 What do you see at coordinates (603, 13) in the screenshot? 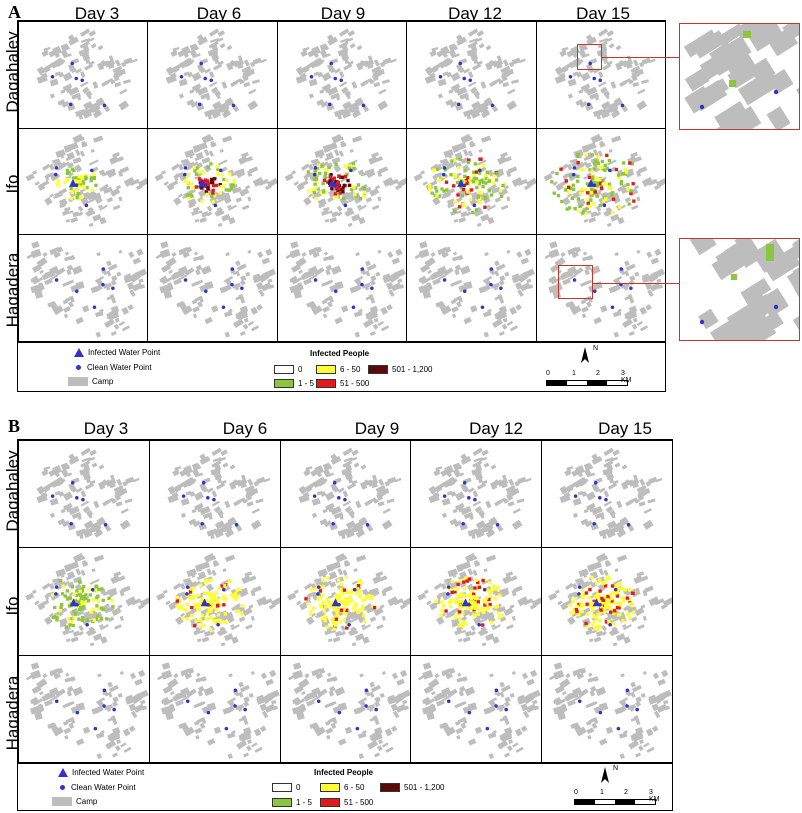
I see `day-header: Day 15` at bounding box center [603, 13].